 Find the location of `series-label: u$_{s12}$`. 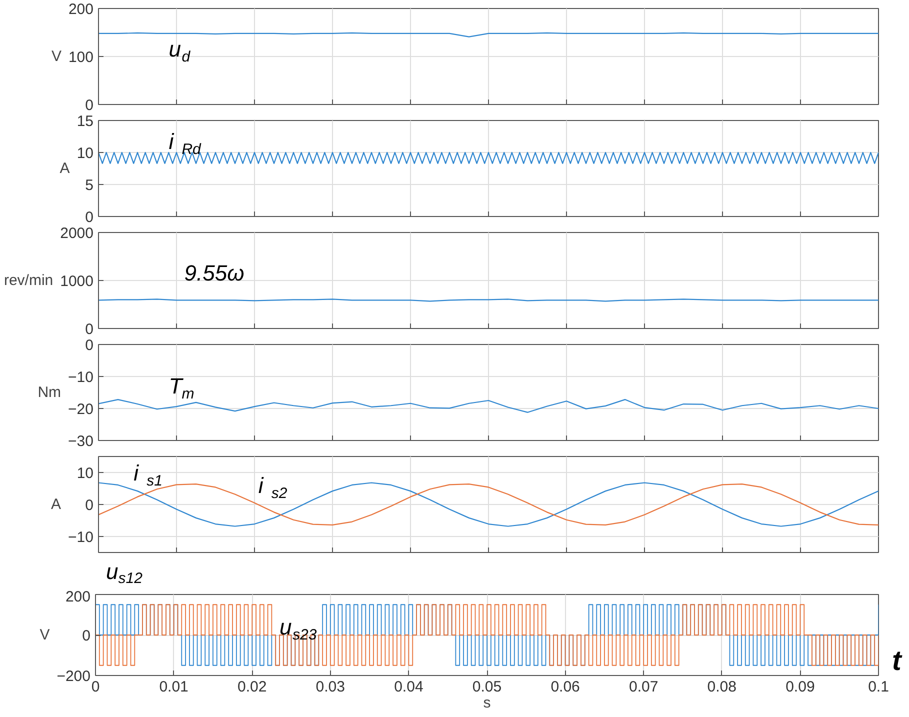

series-label: u$_{s12}$ is located at coordinates (124, 573).